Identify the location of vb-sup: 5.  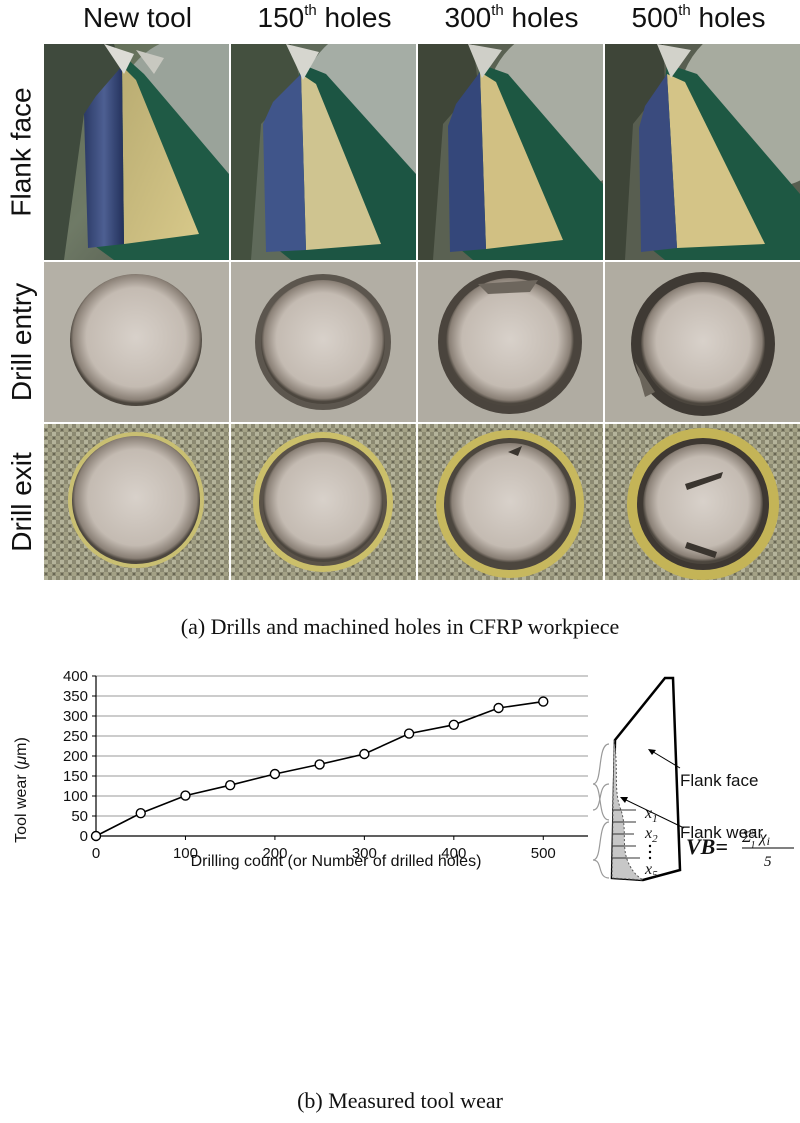
(754, 833).